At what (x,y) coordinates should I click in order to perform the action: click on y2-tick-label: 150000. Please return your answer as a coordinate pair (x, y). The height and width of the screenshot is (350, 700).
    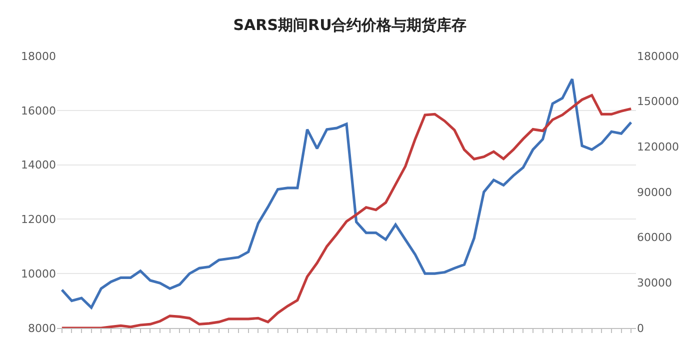
    Looking at the image, I should click on (658, 101).